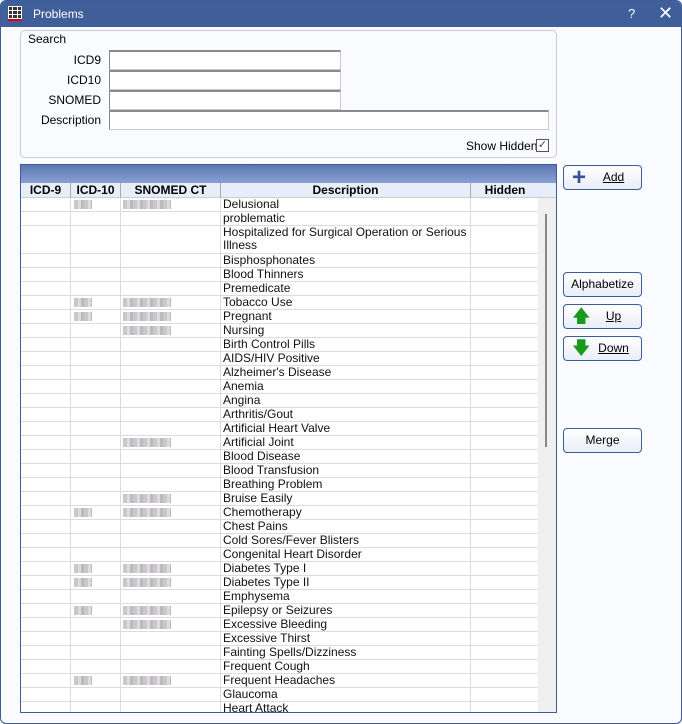  What do you see at coordinates (546, 330) in the screenshot?
I see `scrollbar-thumb` at bounding box center [546, 330].